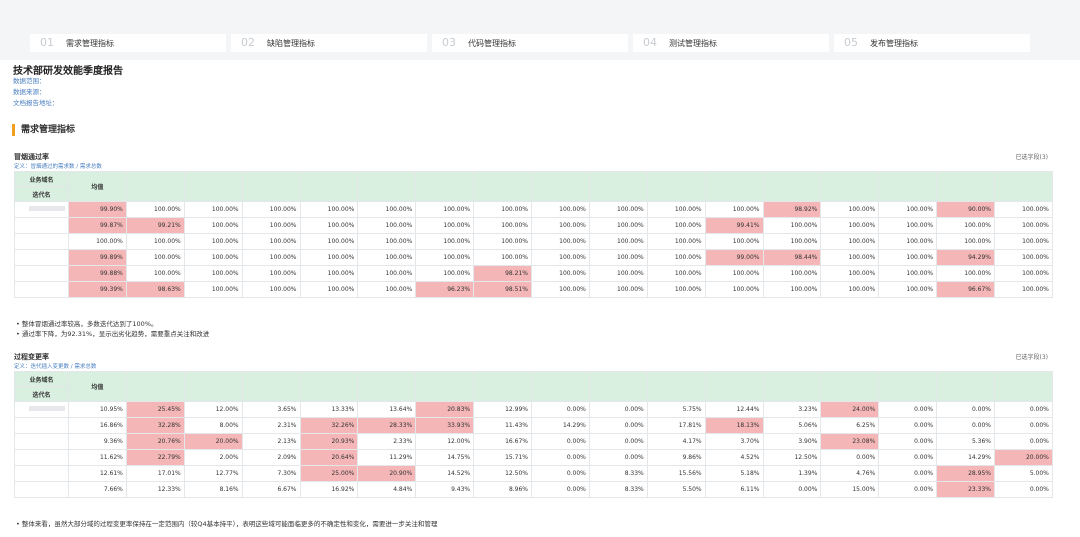 This screenshot has height=537, width=1080. I want to click on value-cell: 98.44%, so click(792, 257).